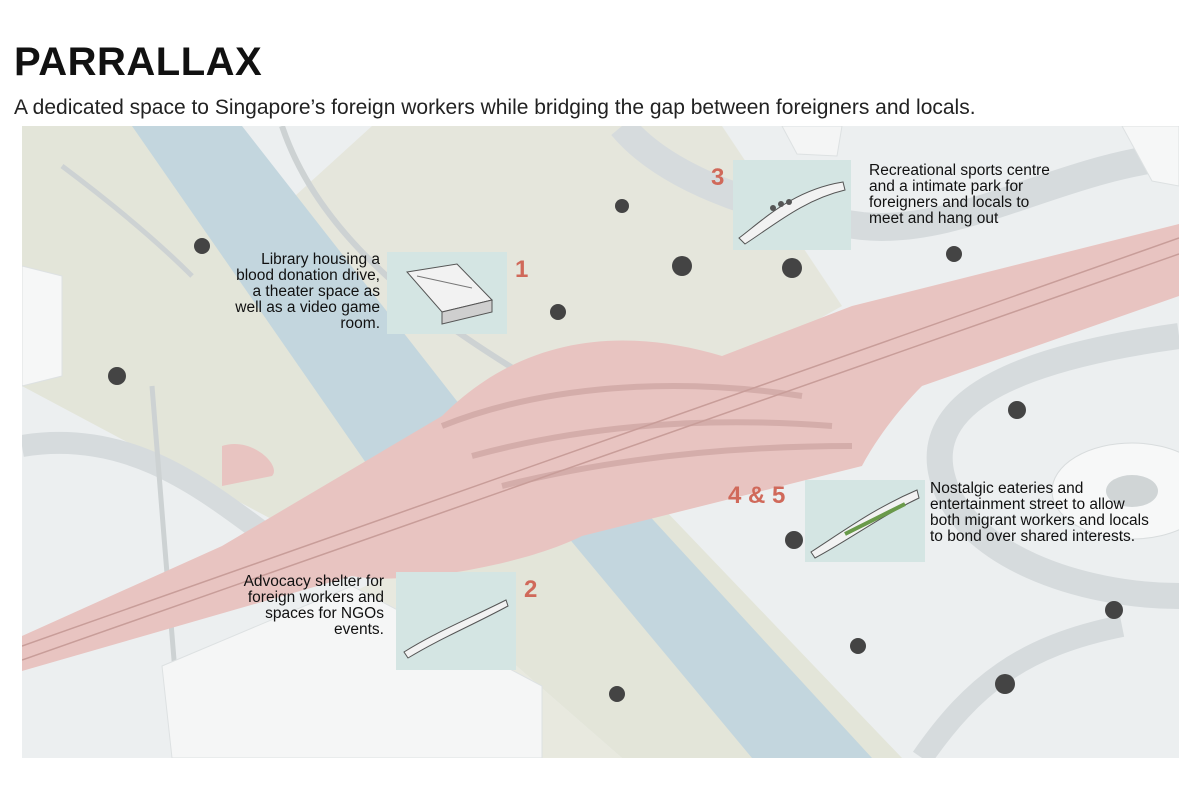 This screenshot has height=800, width=1200. Describe the element at coordinates (456, 629) in the screenshot. I see `shelter-model-icon` at that location.